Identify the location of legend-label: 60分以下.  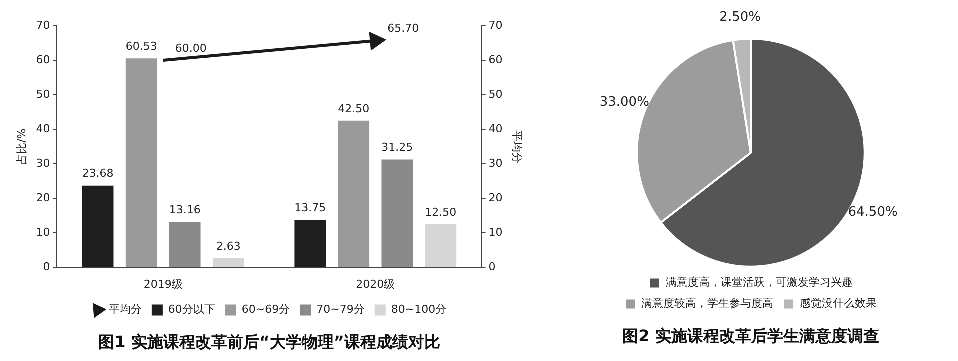
(192, 309).